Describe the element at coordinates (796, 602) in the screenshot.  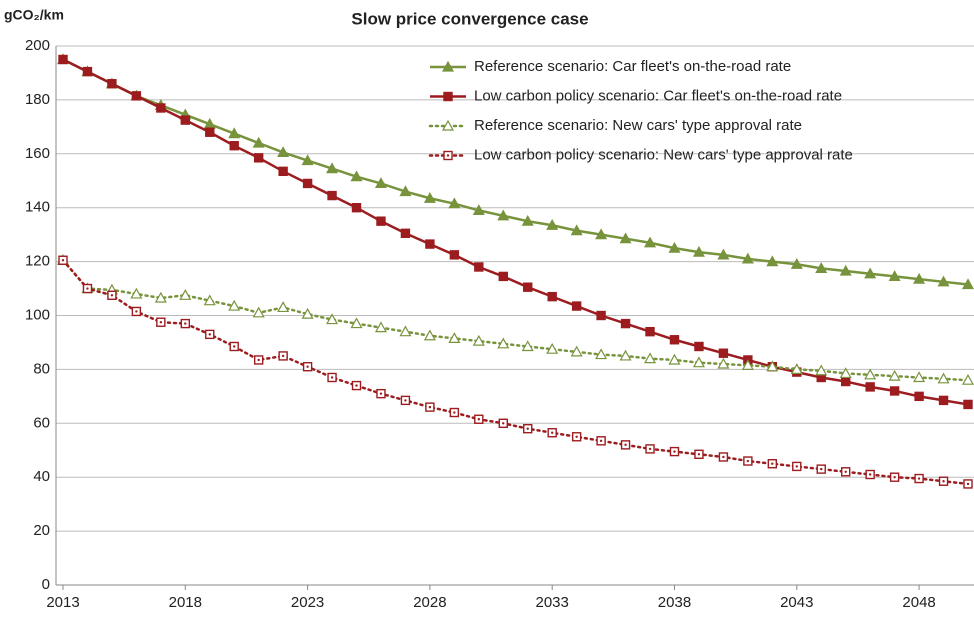
I see `x-tick-label: 2043` at that location.